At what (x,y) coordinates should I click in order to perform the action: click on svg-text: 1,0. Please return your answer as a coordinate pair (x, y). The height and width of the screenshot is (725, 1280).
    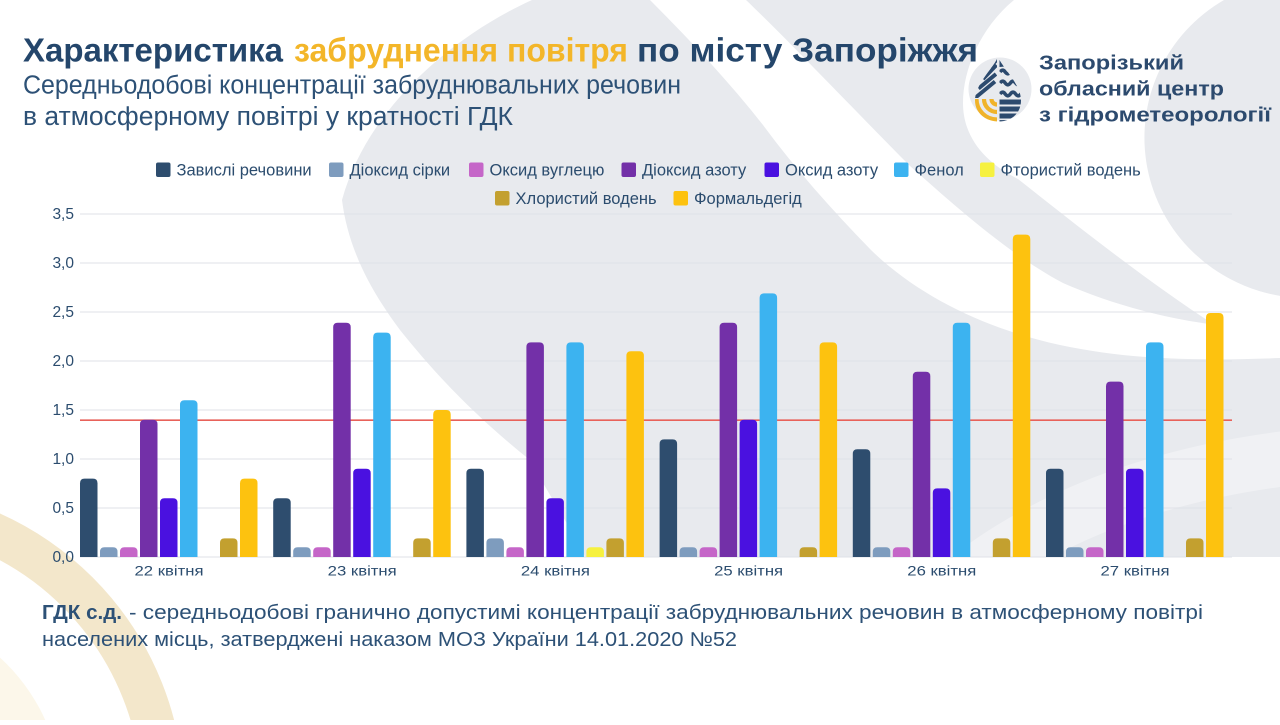
    Looking at the image, I should click on (63, 459).